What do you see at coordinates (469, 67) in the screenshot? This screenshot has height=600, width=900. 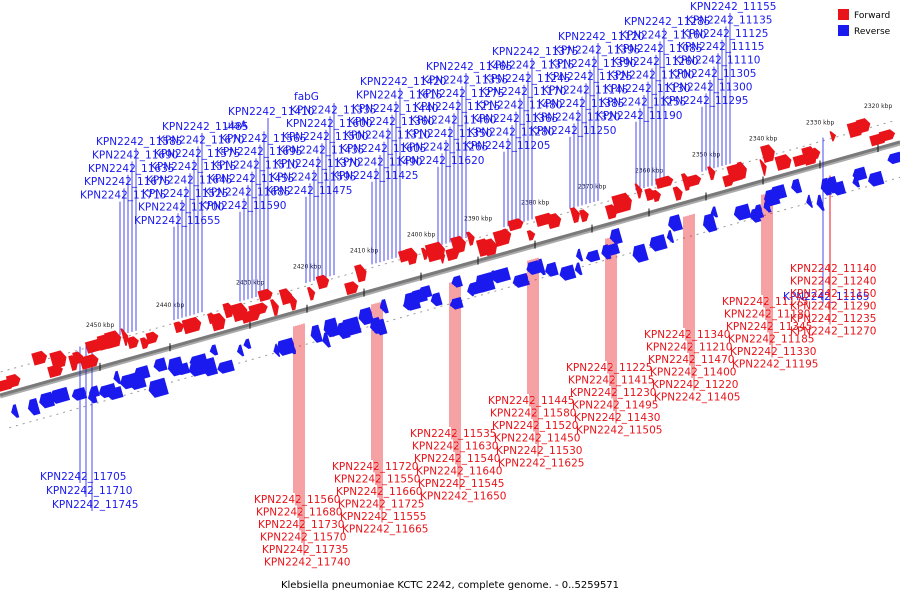 I see `reverse-gene-label: KPN2242_11465` at bounding box center [469, 67].